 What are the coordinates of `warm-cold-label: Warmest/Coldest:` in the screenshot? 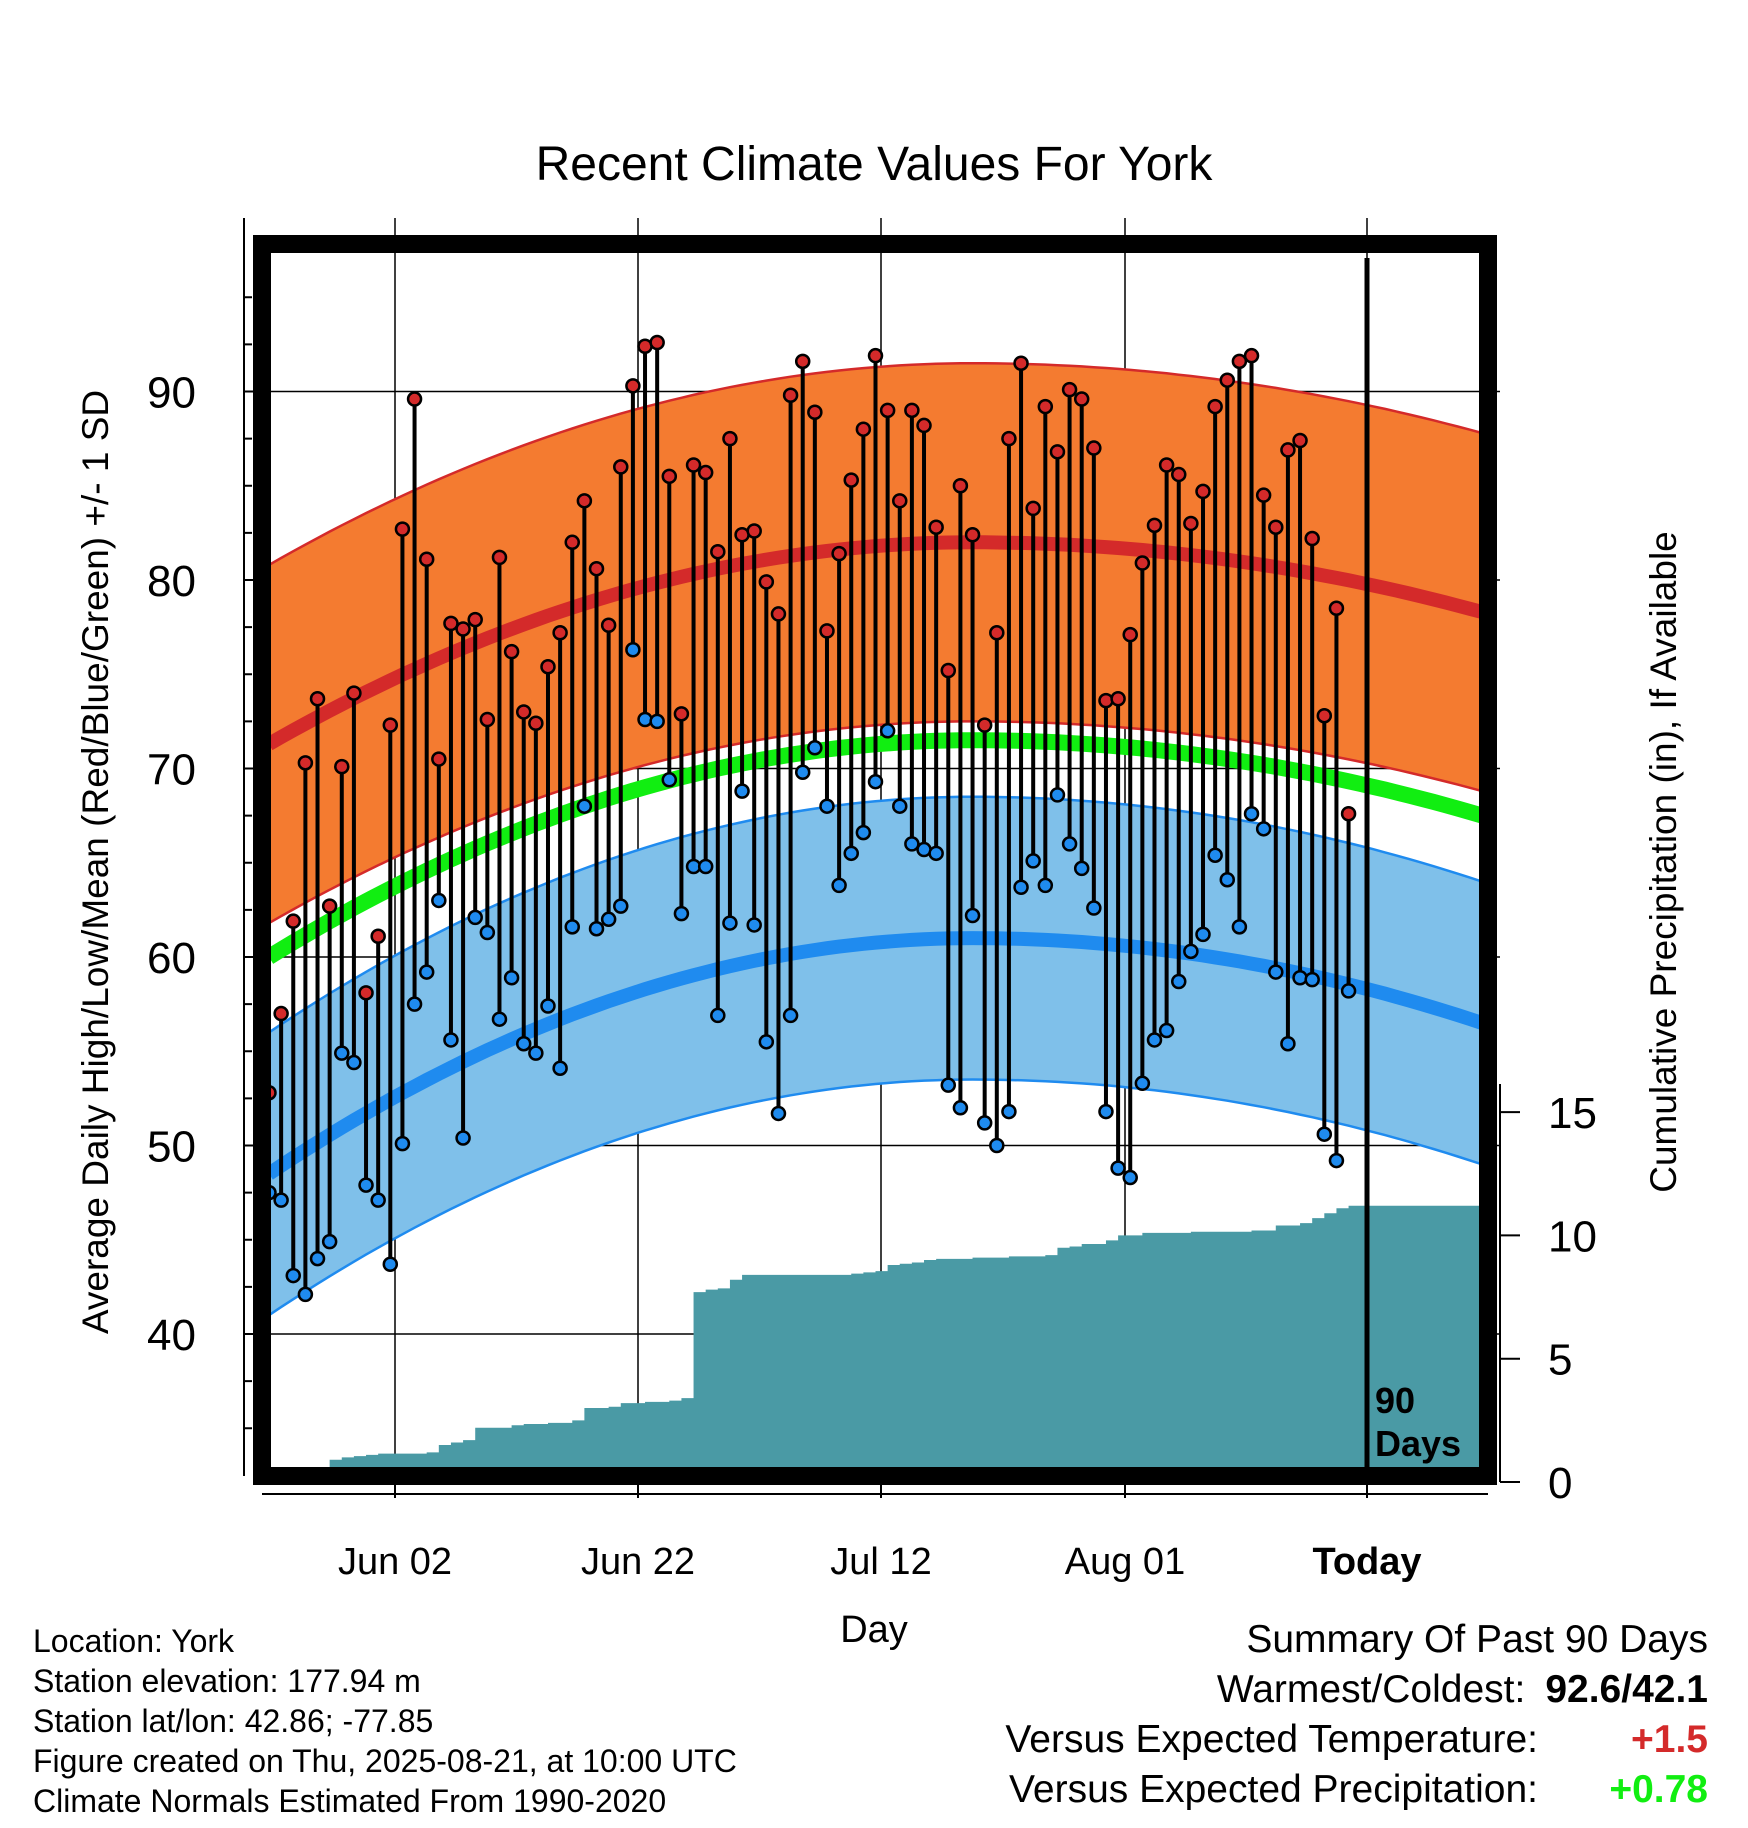 It's located at (1371, 1689).